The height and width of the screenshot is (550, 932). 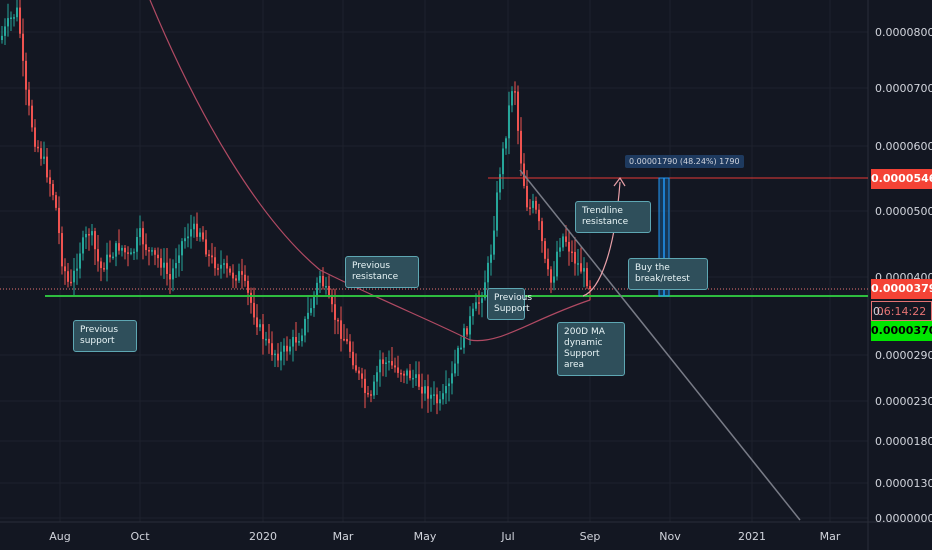 I want to click on projection-arrow, so click(x=601, y=239).